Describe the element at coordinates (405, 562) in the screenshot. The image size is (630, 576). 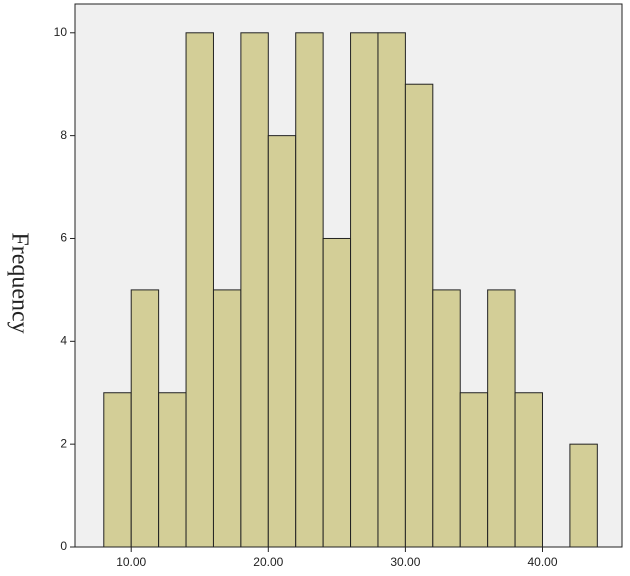
I see `x-tick-label: 30.00` at that location.